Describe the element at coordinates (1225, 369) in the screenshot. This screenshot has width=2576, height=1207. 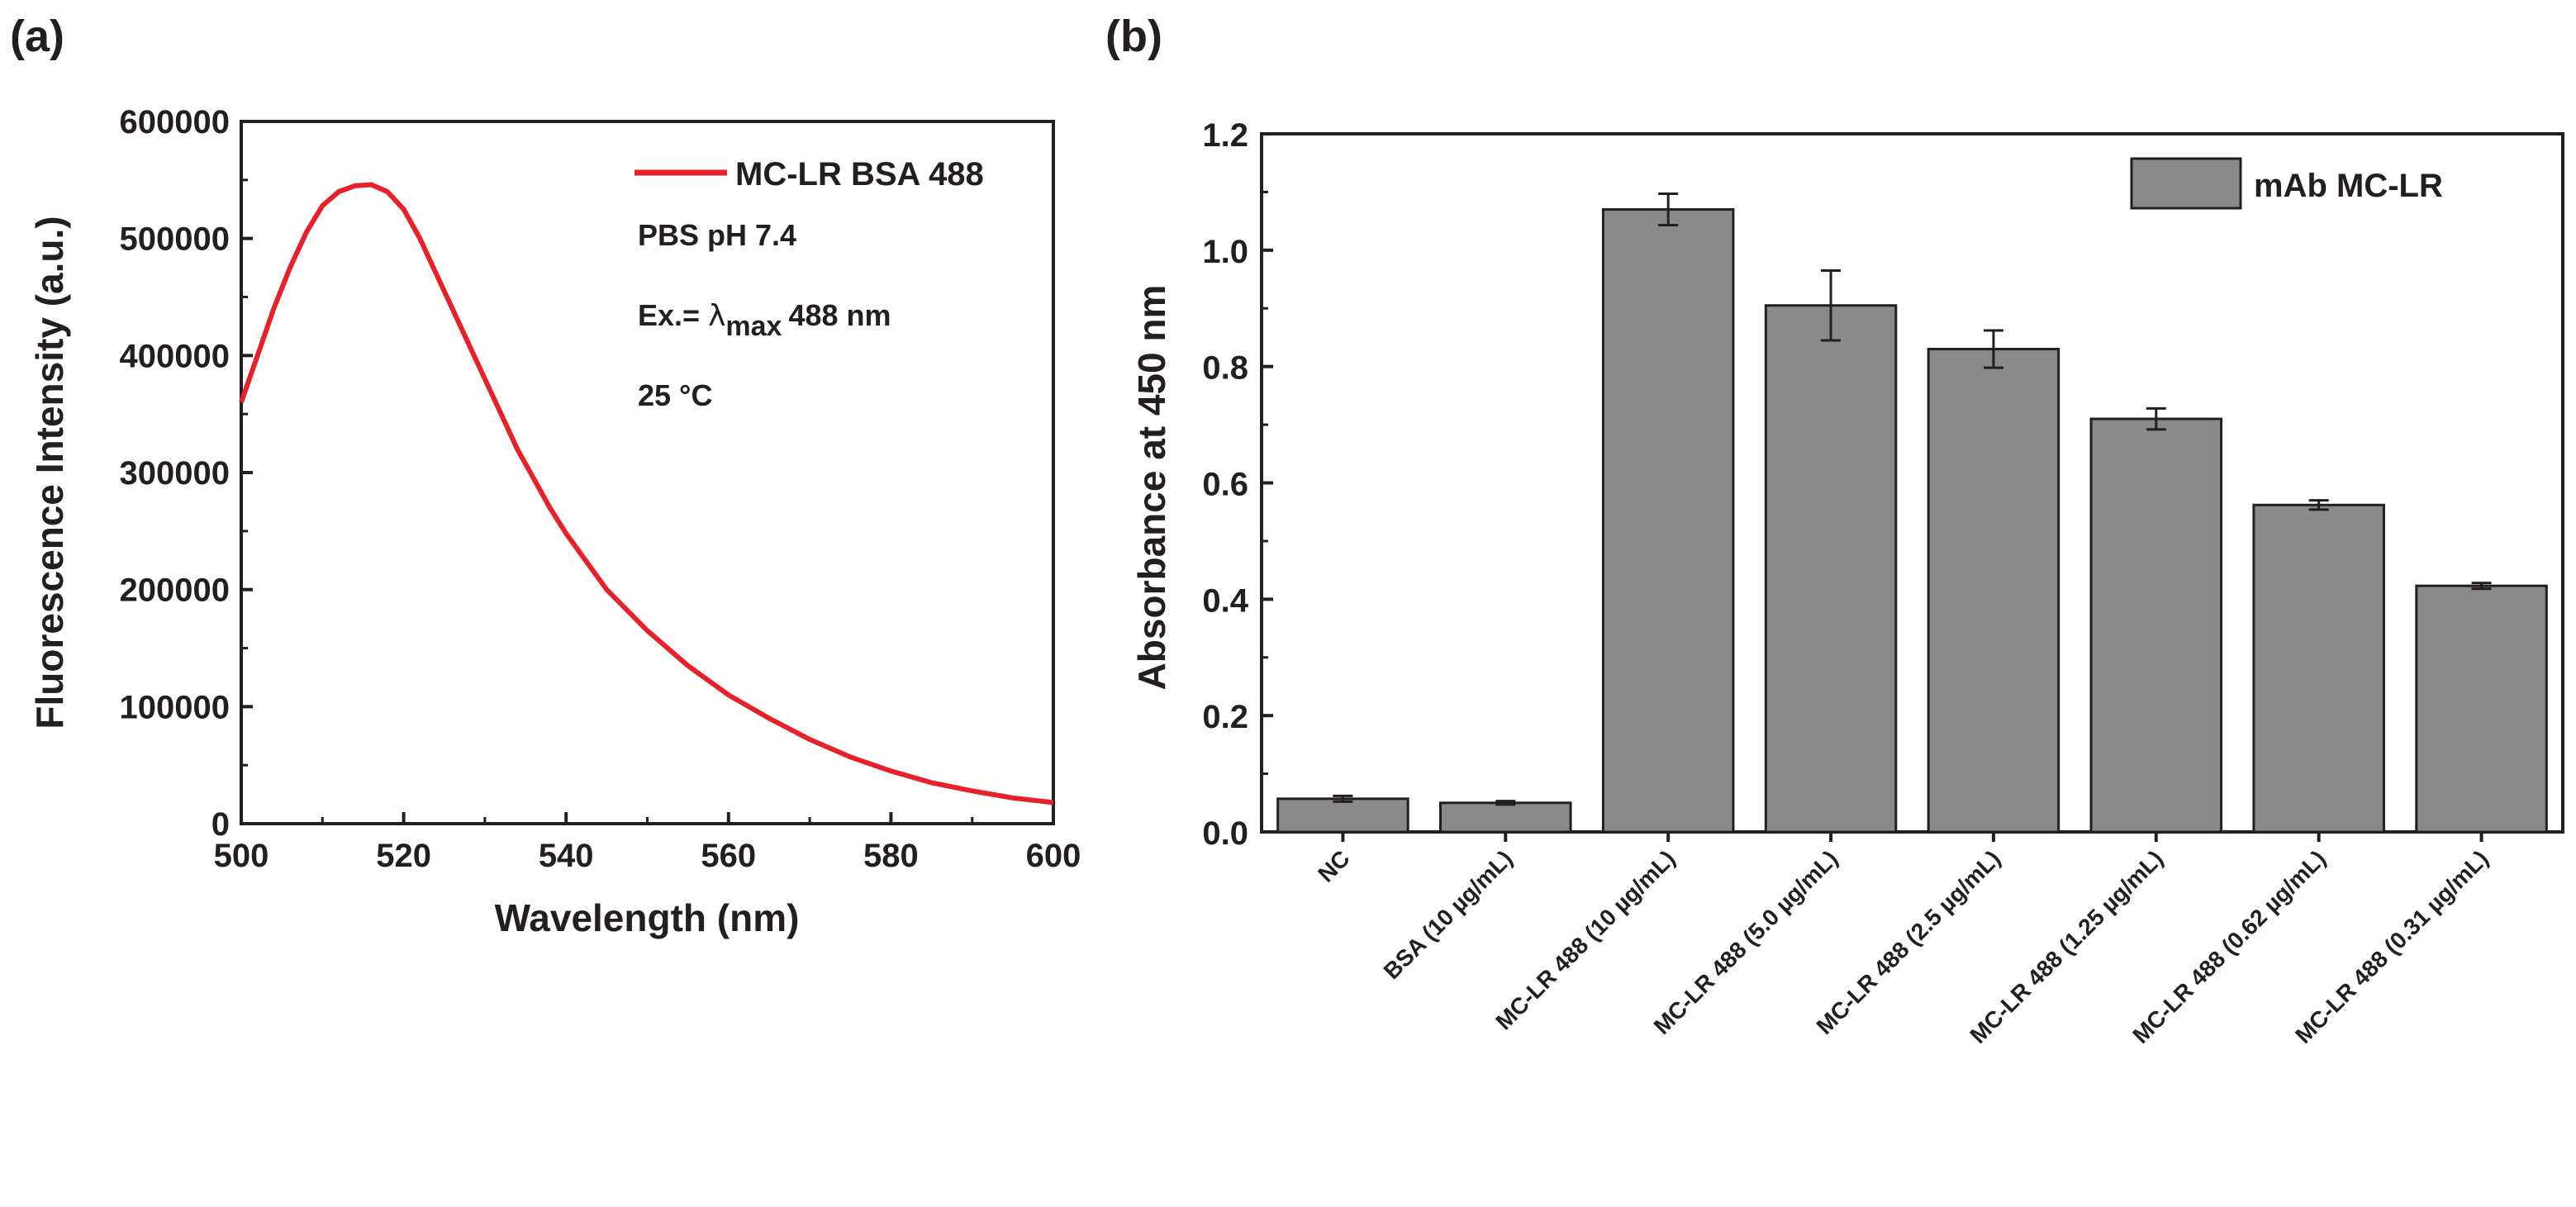
I see `y-tick-label-b: 0.8` at that location.